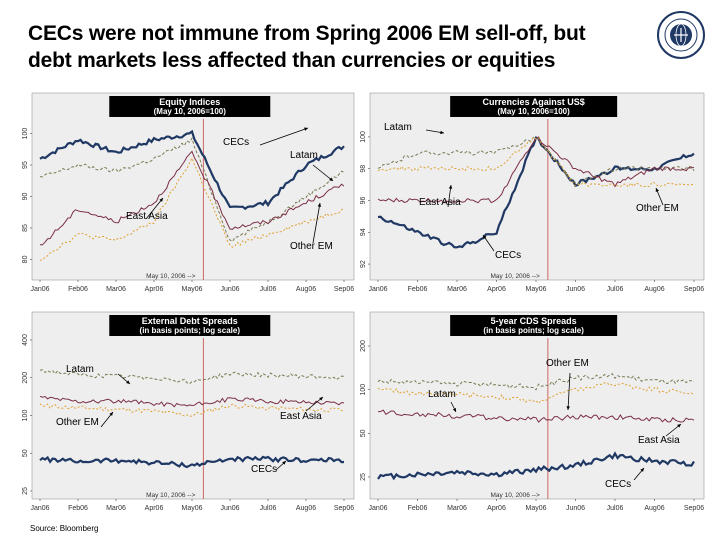  I want to click on currencies-against-us-xtick-sep06: Sep06, so click(694, 289).